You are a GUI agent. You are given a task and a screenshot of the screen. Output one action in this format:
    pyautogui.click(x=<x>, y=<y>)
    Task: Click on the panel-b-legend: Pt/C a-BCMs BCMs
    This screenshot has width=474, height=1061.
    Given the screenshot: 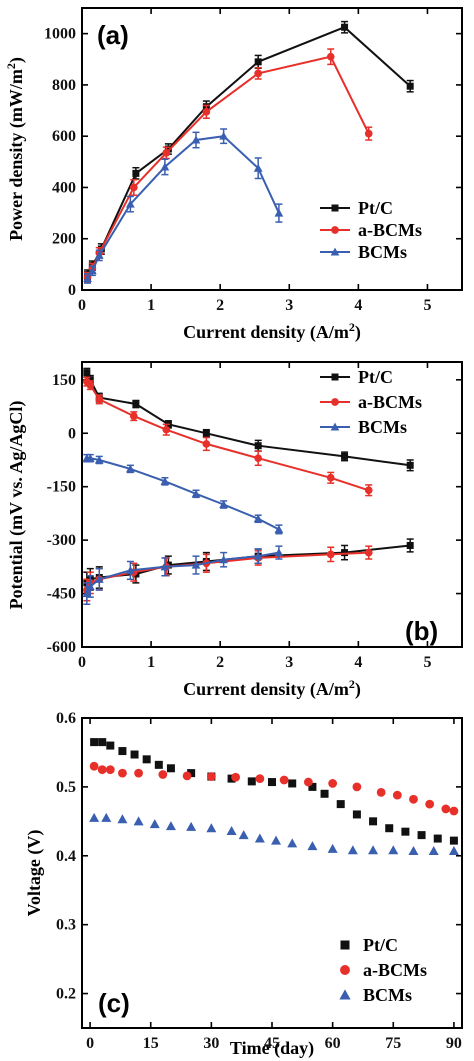 What is the action you would take?
    pyautogui.click(x=371, y=402)
    